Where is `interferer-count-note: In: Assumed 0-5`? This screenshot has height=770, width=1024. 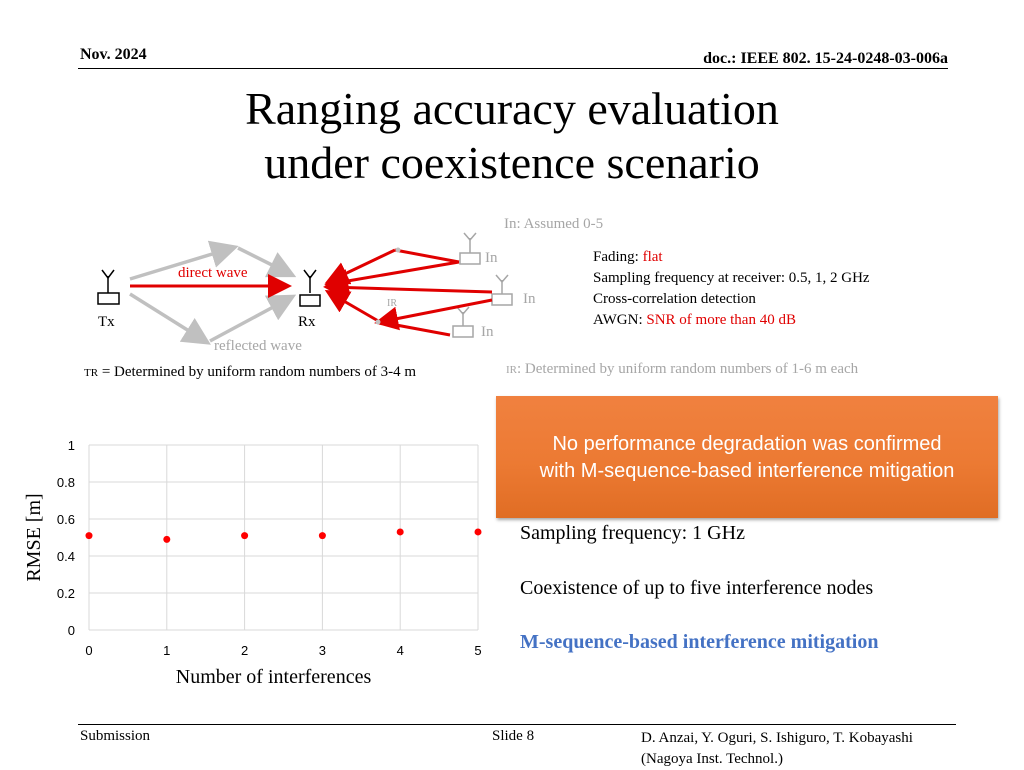 interferer-count-note: In: Assumed 0-5 is located at coordinates (553, 224).